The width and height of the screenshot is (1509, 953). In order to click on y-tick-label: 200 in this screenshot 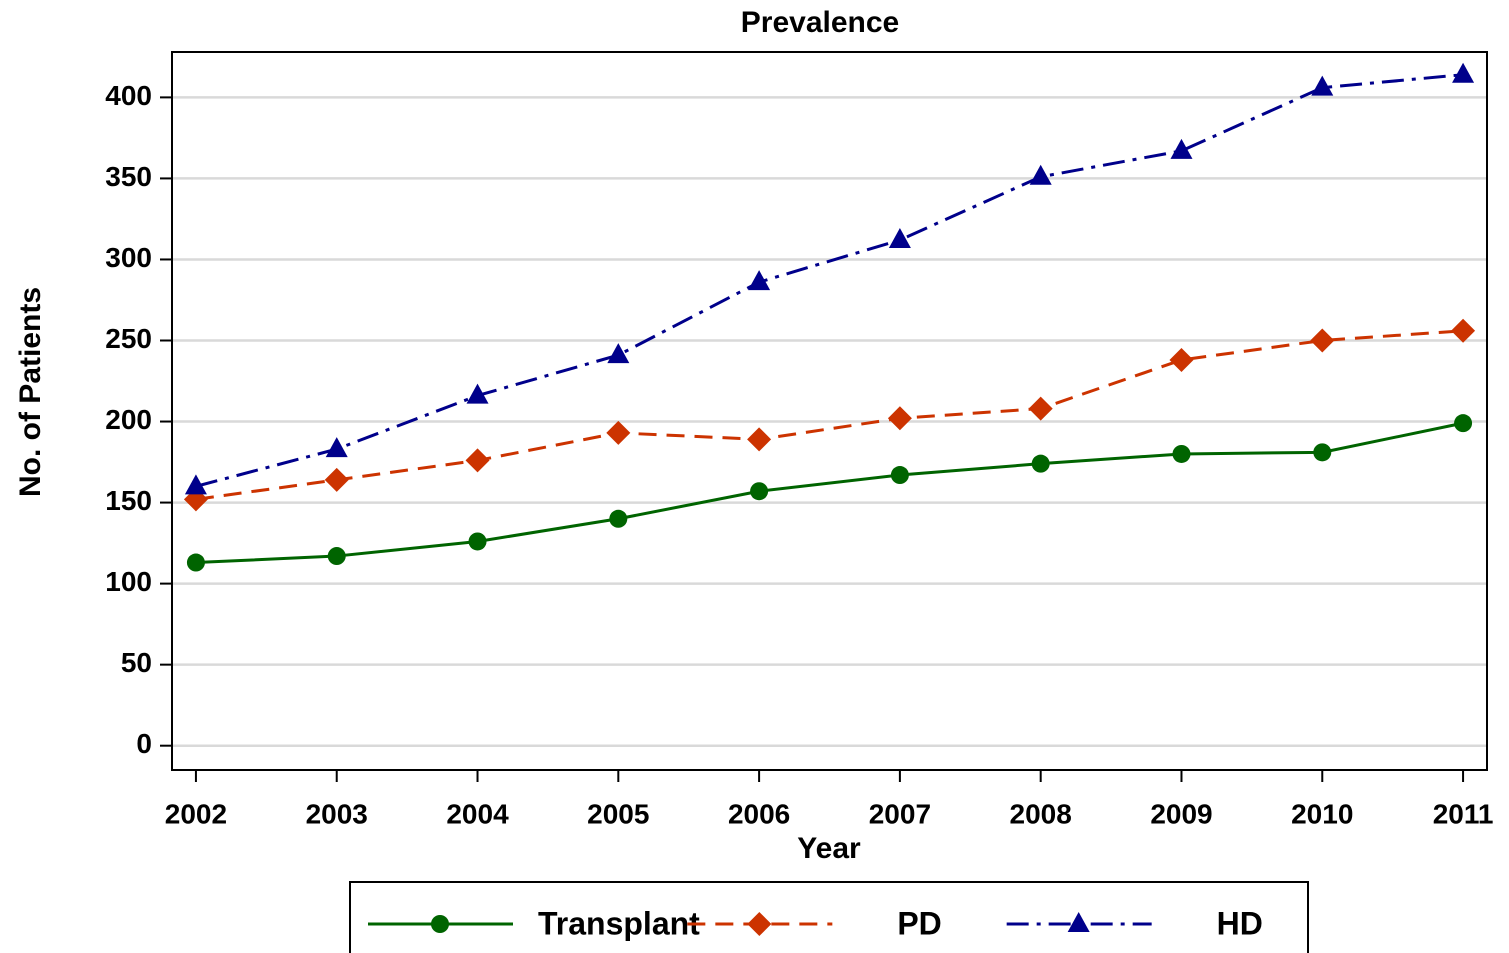, I will do `click(128, 419)`.